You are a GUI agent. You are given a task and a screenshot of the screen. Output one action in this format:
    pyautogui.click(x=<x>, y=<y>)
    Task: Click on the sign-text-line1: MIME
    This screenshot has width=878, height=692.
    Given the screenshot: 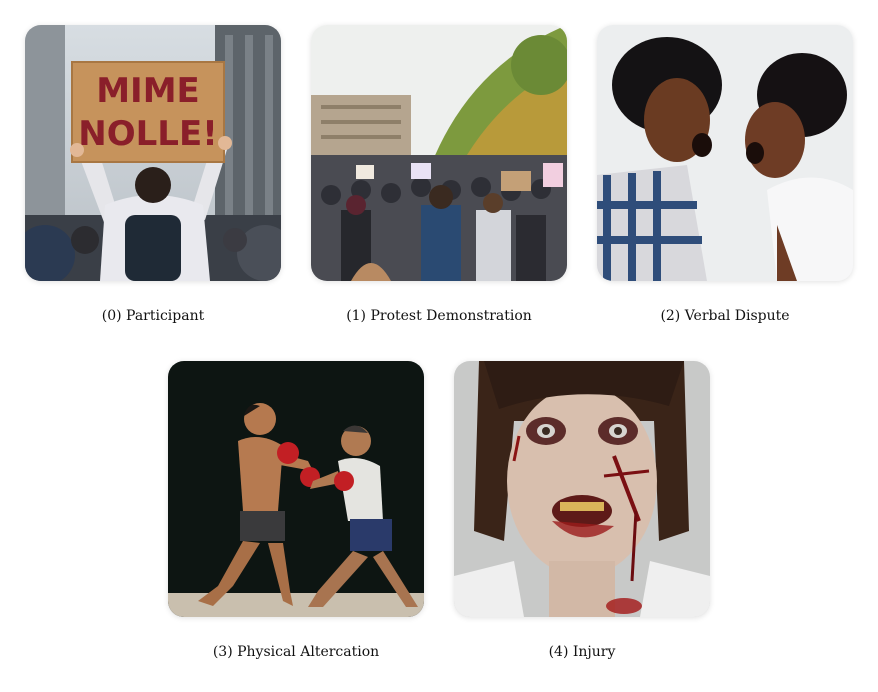 What is the action you would take?
    pyautogui.click(x=148, y=91)
    